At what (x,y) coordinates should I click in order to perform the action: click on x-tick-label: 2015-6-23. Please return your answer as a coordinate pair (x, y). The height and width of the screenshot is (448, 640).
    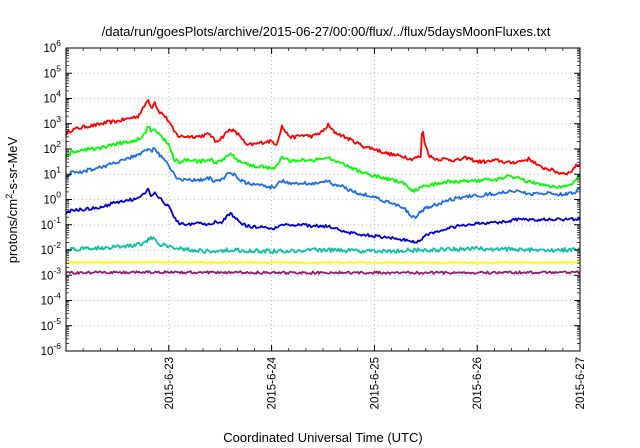
    Looking at the image, I should click on (170, 383).